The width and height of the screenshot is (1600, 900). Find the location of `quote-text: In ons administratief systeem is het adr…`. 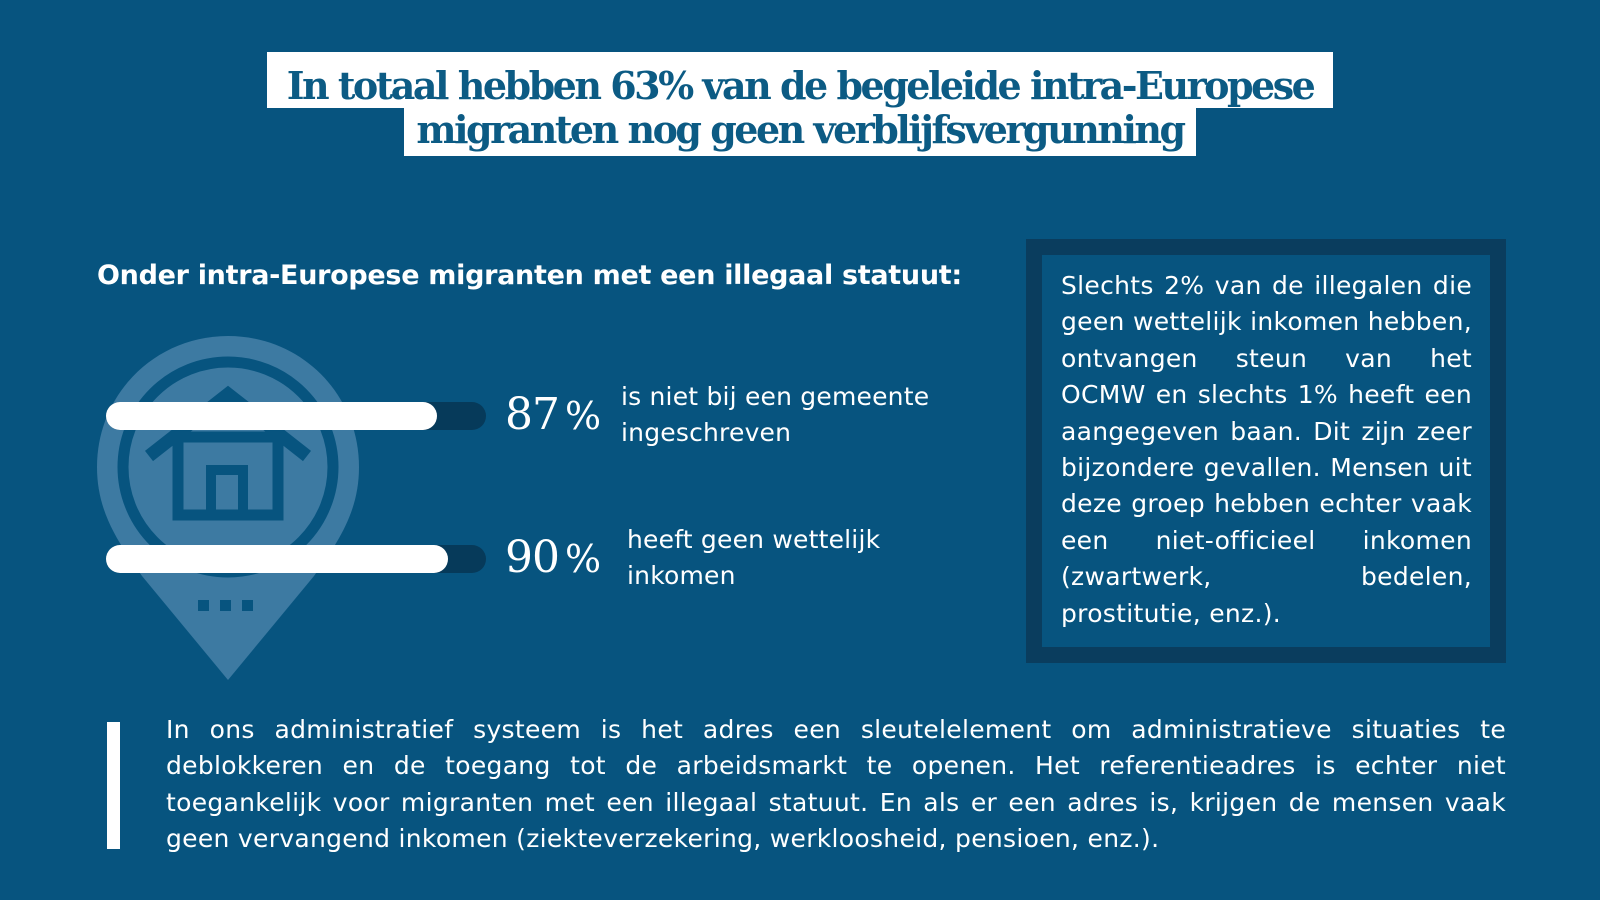

quote-text: In ons administratief systeem is het adr… is located at coordinates (836, 784).